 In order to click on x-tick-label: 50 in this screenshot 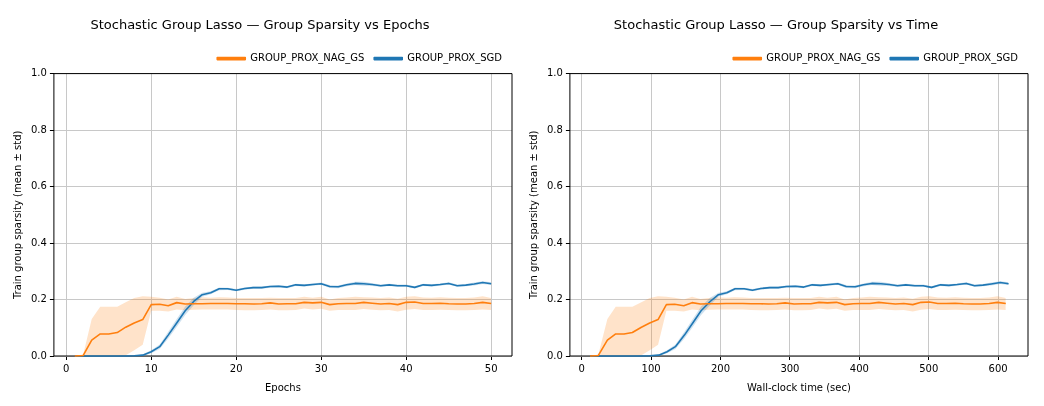, I will do `click(491, 368)`.